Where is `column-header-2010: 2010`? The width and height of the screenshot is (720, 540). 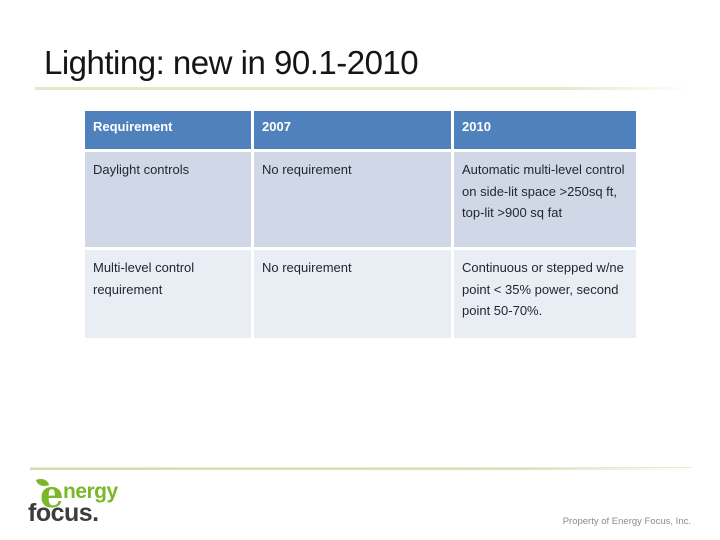 column-header-2010: 2010 is located at coordinates (545, 131).